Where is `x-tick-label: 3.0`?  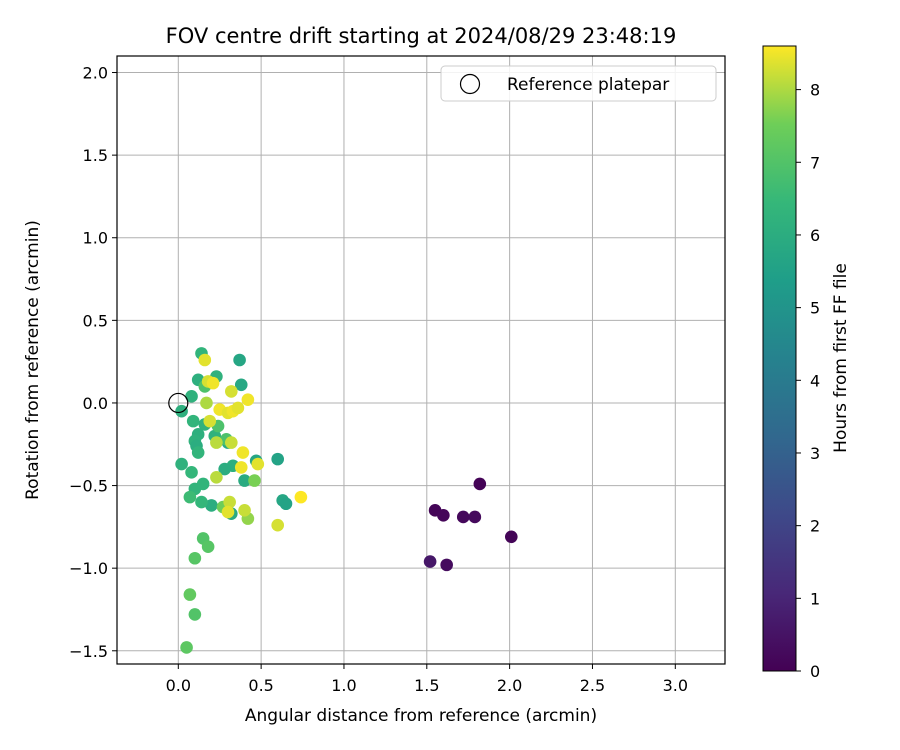 x-tick-label: 3.0 is located at coordinates (675, 685).